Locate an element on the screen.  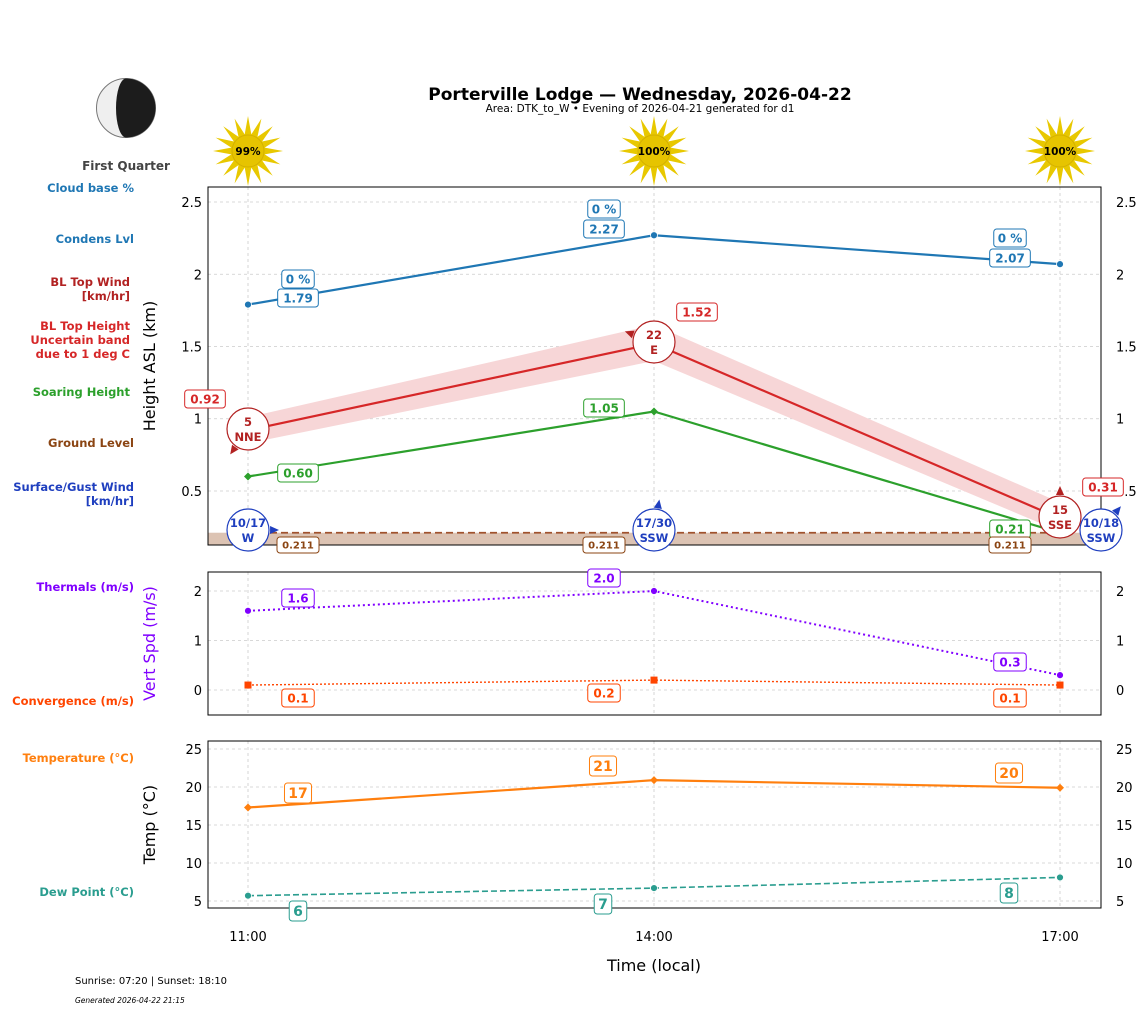
bl-top-wind-speed: 22 is located at coordinates (654, 335).